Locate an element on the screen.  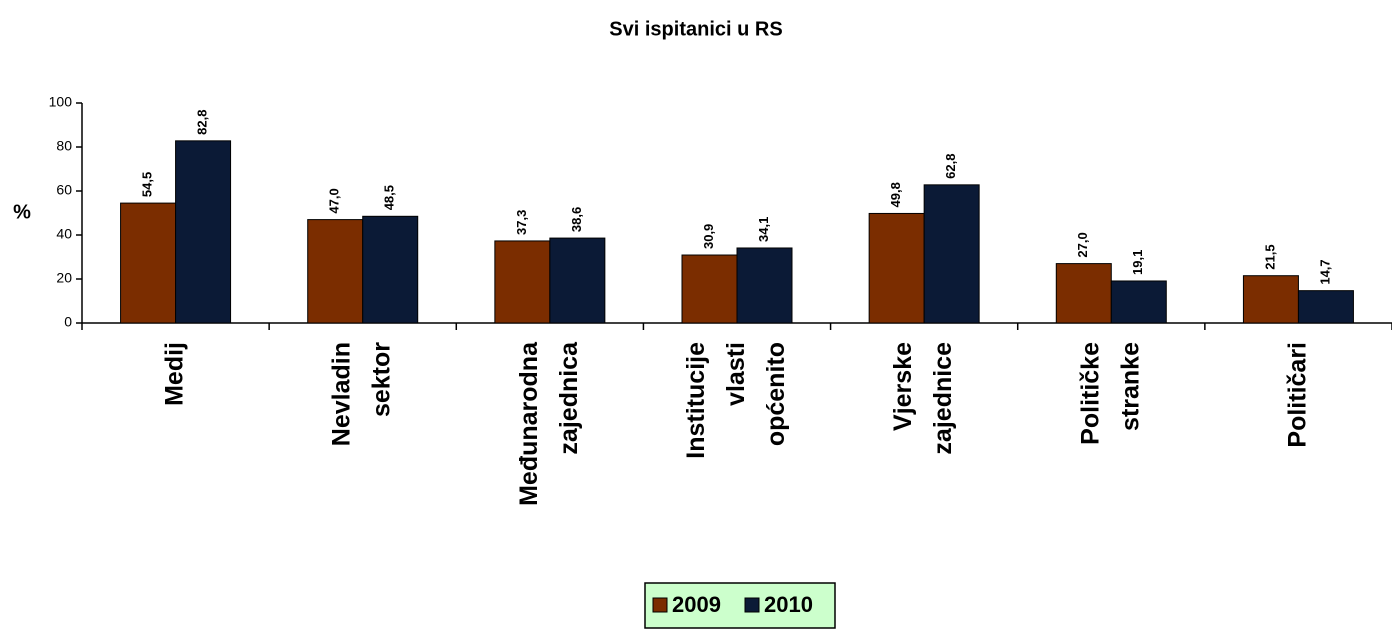
value-label: 30,9 is located at coordinates (708, 236).